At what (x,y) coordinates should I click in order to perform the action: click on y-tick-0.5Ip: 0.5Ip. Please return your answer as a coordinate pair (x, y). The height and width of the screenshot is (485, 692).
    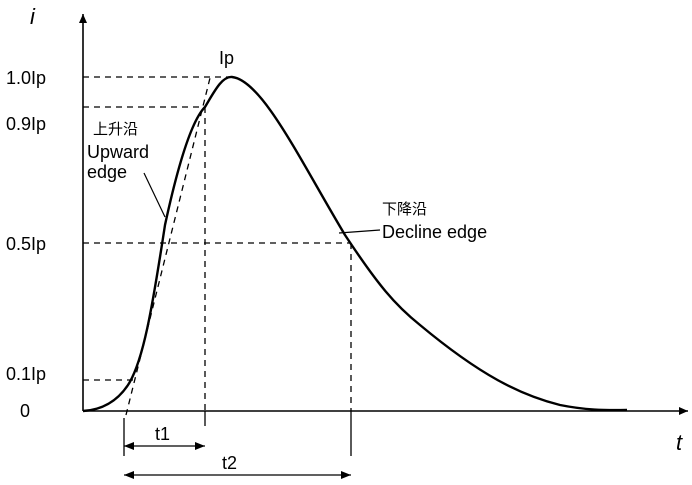
    Looking at the image, I should click on (26, 244).